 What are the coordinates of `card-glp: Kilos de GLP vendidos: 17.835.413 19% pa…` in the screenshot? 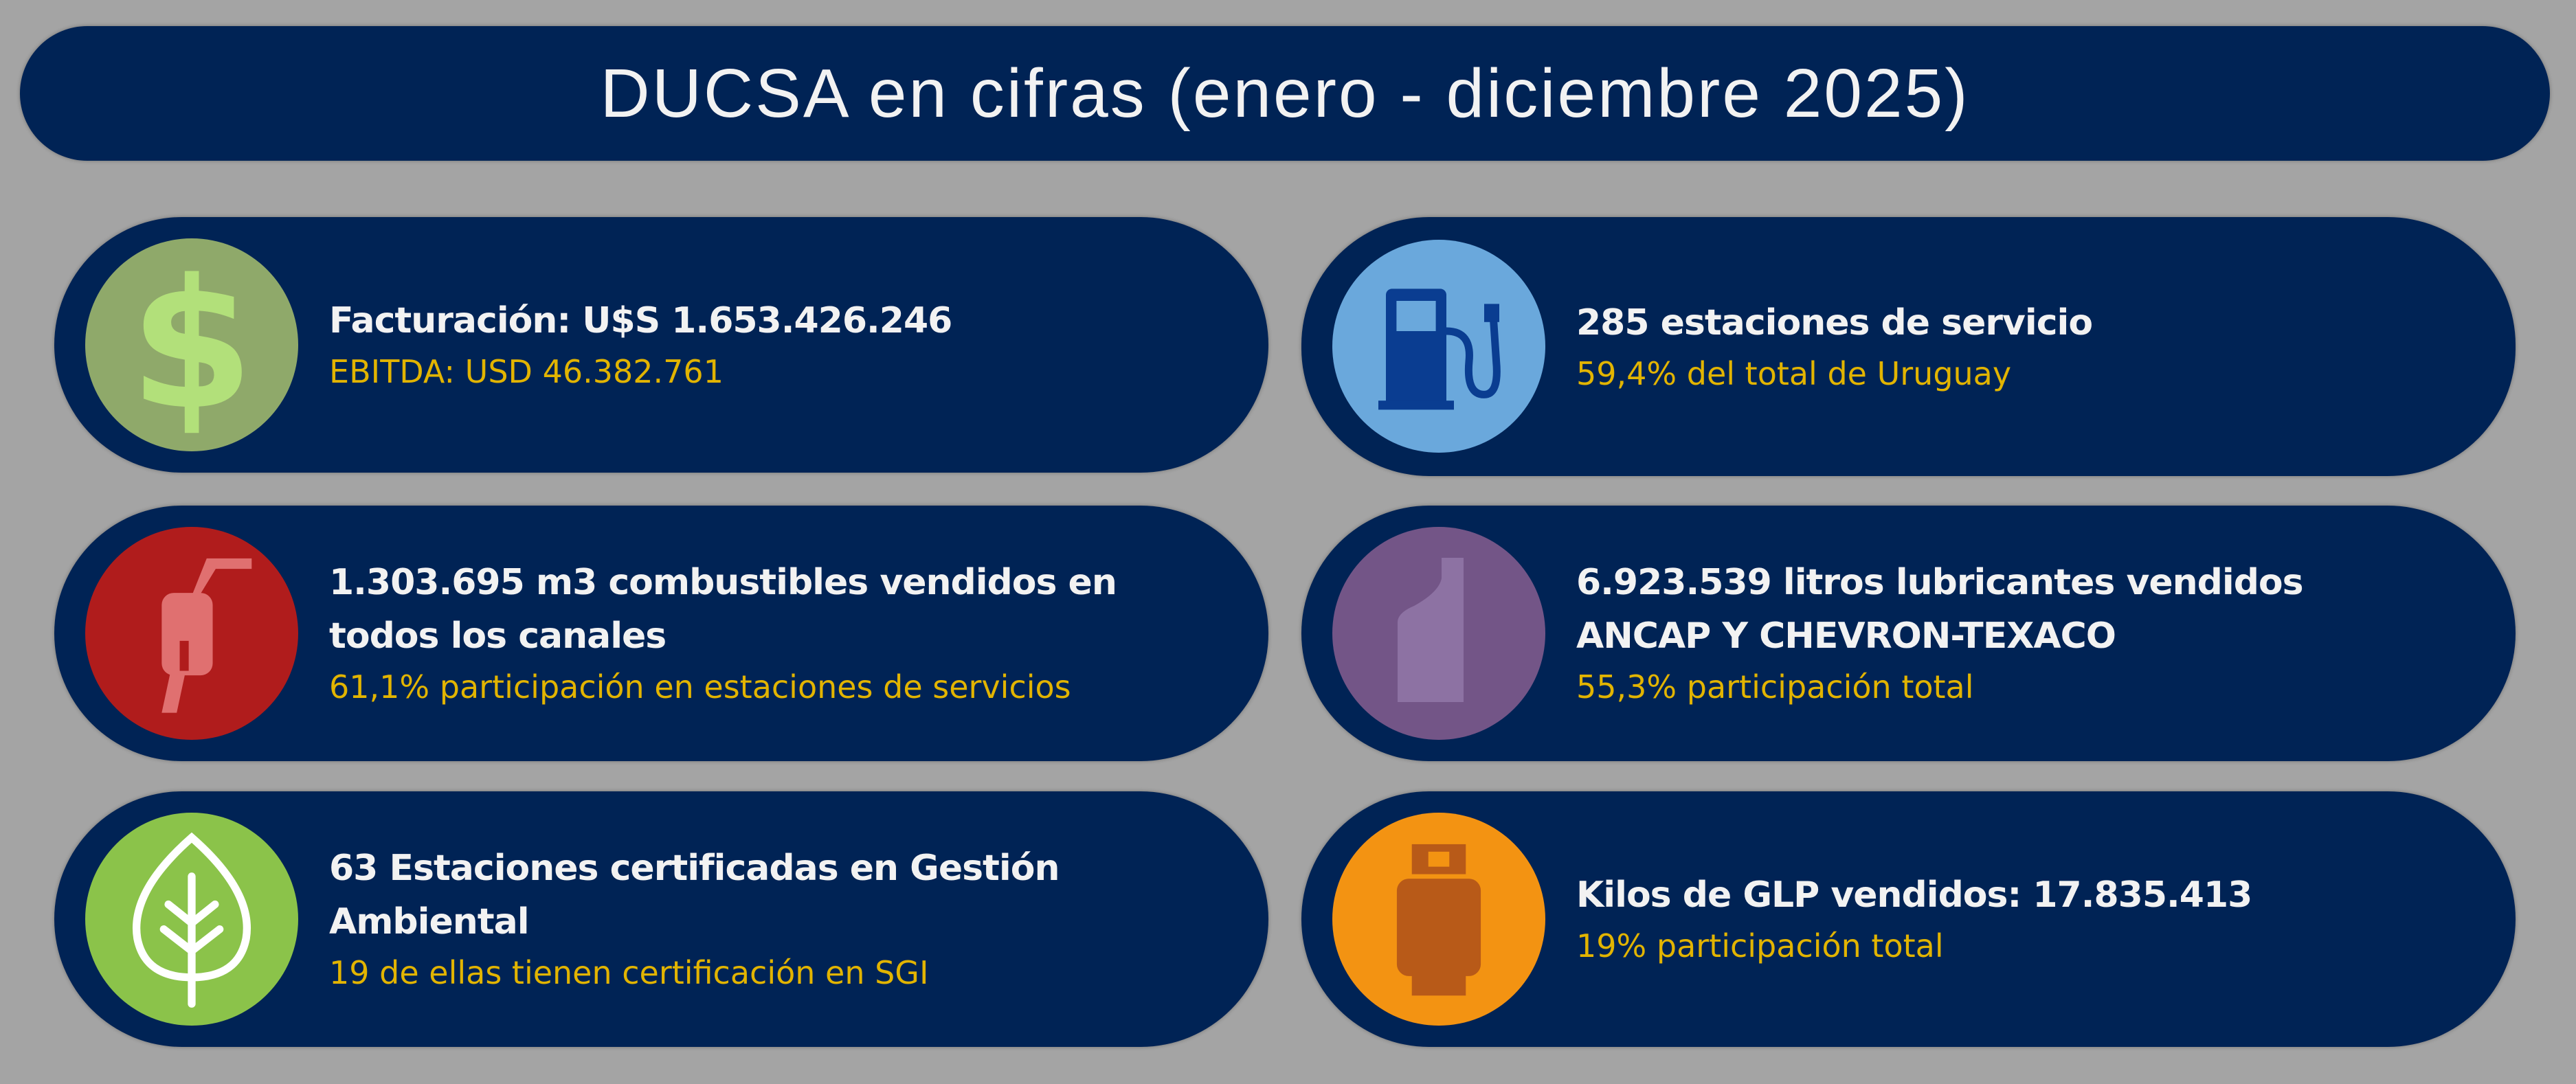 It's located at (1908, 919).